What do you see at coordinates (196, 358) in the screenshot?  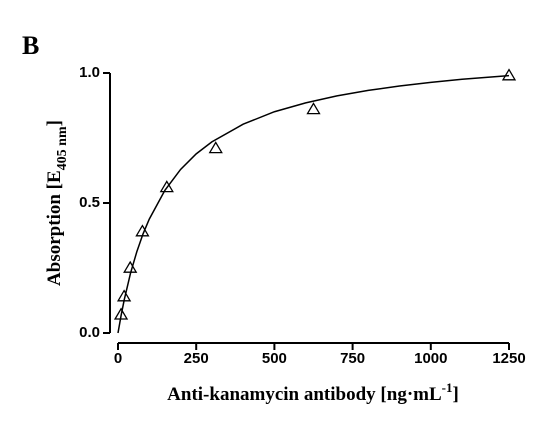 I see `x-tick-label: 250` at bounding box center [196, 358].